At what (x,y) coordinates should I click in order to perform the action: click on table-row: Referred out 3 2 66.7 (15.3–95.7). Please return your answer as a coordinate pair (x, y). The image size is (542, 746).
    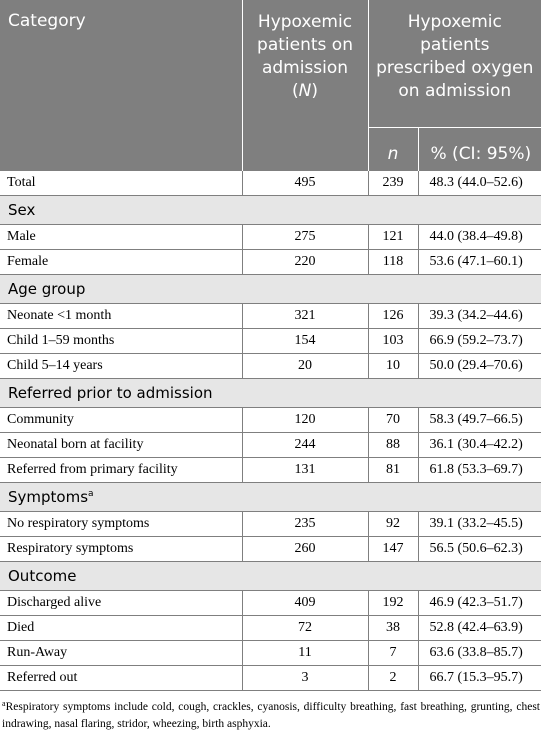
    Looking at the image, I should click on (271, 678).